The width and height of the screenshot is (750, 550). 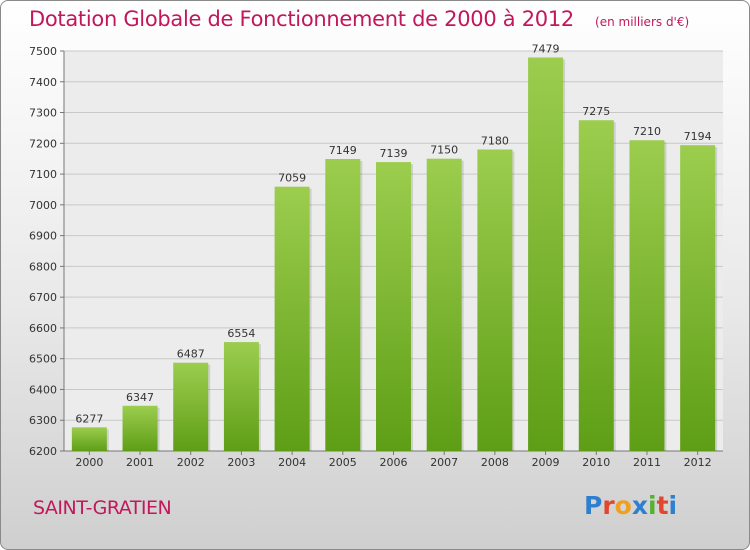 I want to click on bar-value-label: 6277, so click(x=89, y=418).